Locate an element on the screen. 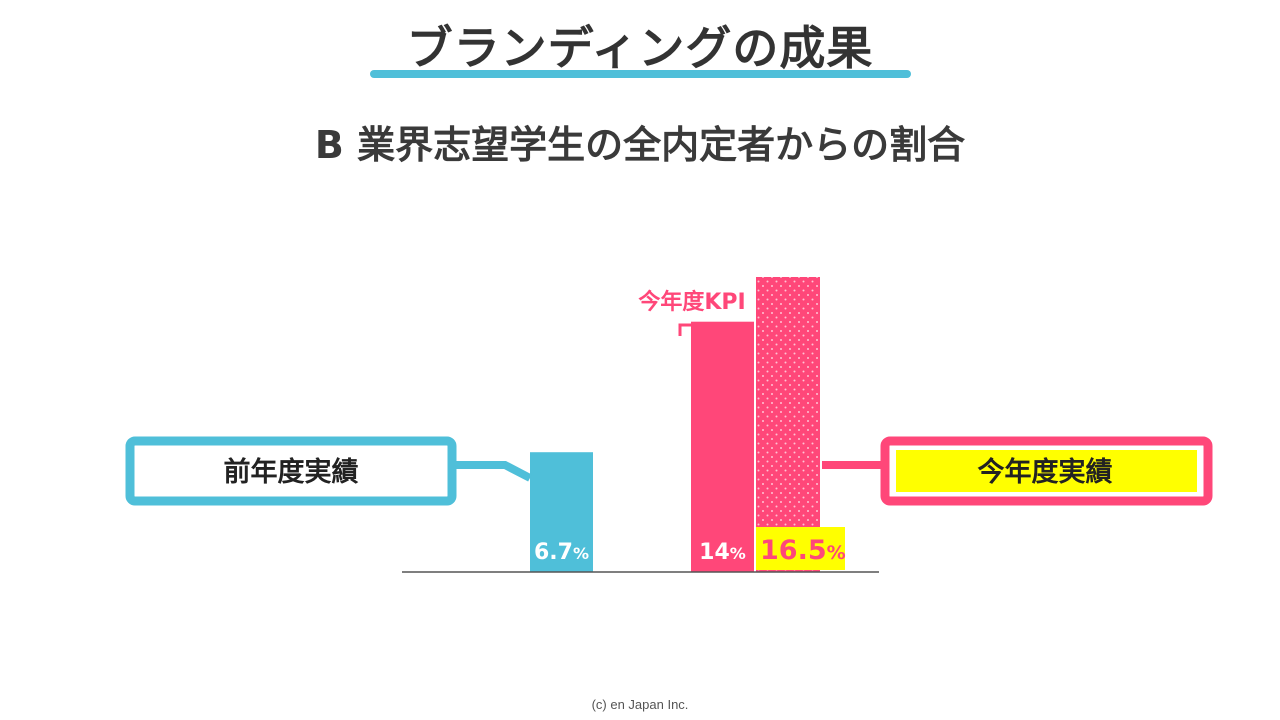  slide-title: ブランディングの成果 is located at coordinates (640, 48).